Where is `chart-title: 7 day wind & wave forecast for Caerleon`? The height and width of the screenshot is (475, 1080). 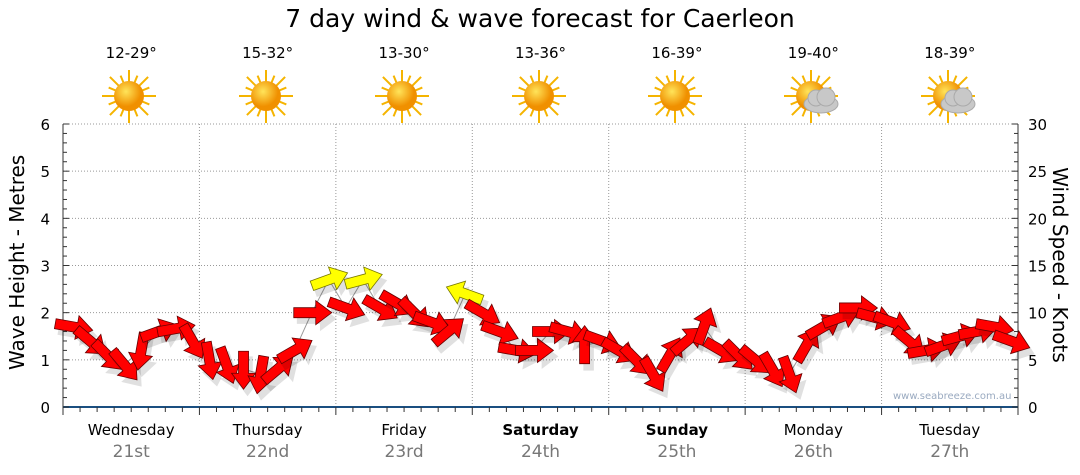
chart-title: 7 day wind & wave forecast for Caerleon is located at coordinates (540, 18).